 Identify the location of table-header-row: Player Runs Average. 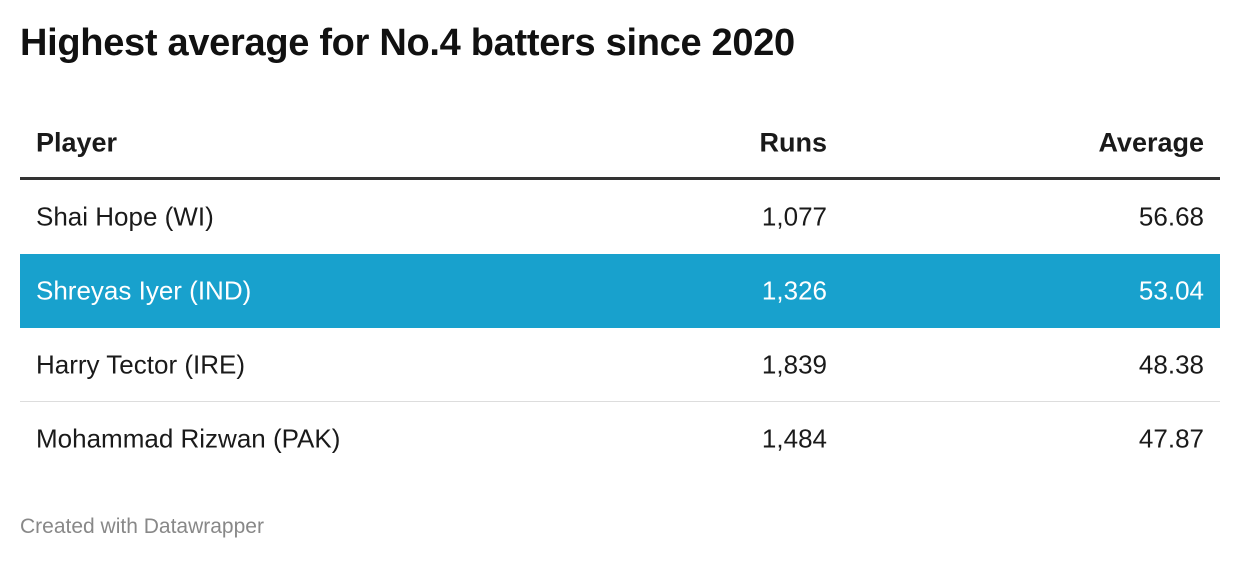
(620, 144).